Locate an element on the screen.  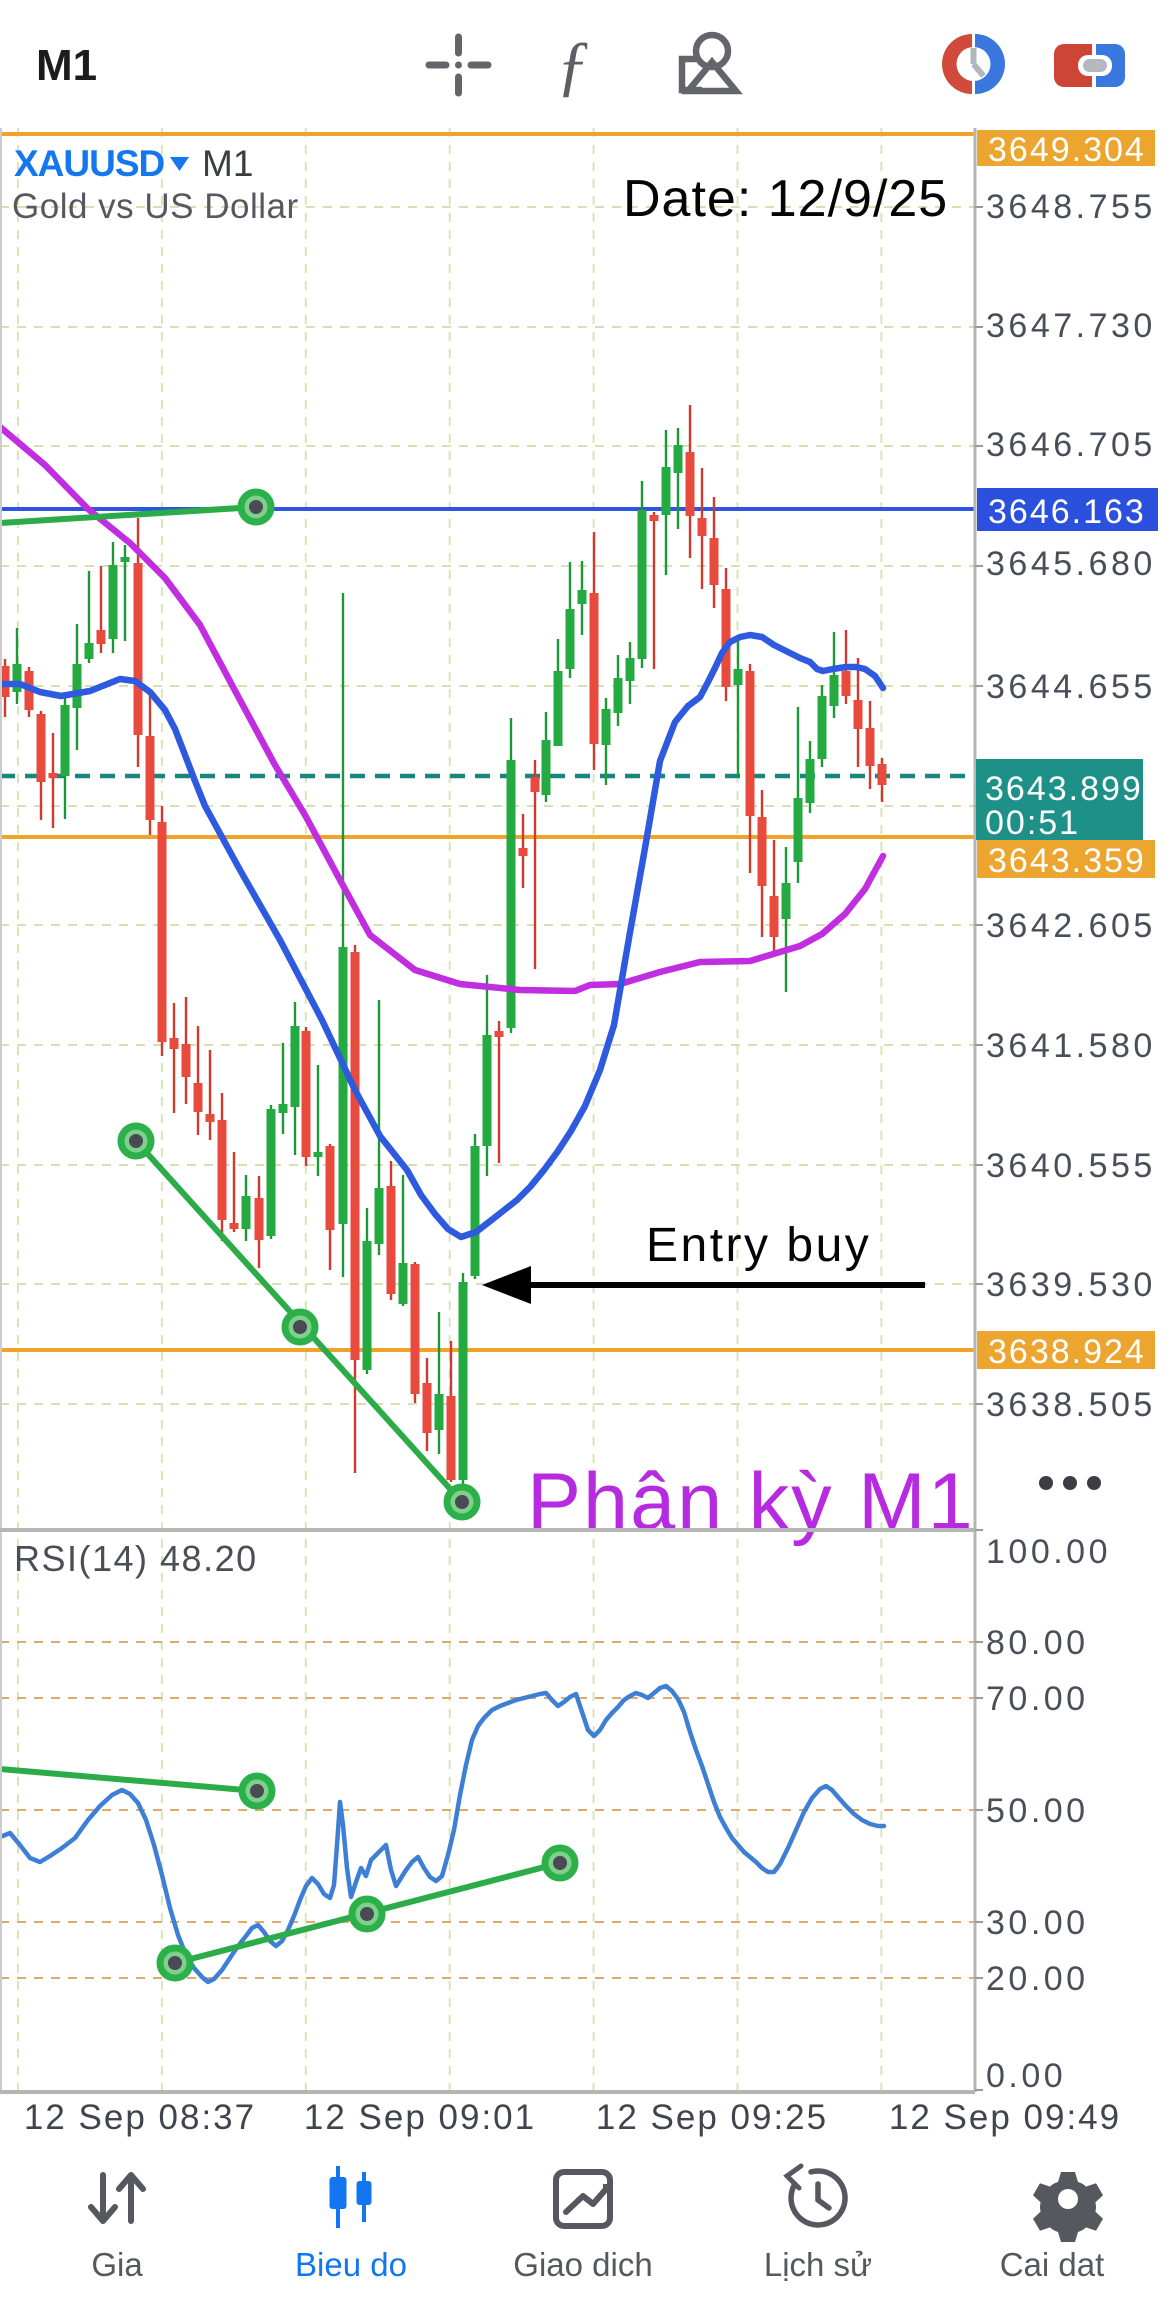
svg-text: 12 Sep 09:01 is located at coordinates (420, 2117).